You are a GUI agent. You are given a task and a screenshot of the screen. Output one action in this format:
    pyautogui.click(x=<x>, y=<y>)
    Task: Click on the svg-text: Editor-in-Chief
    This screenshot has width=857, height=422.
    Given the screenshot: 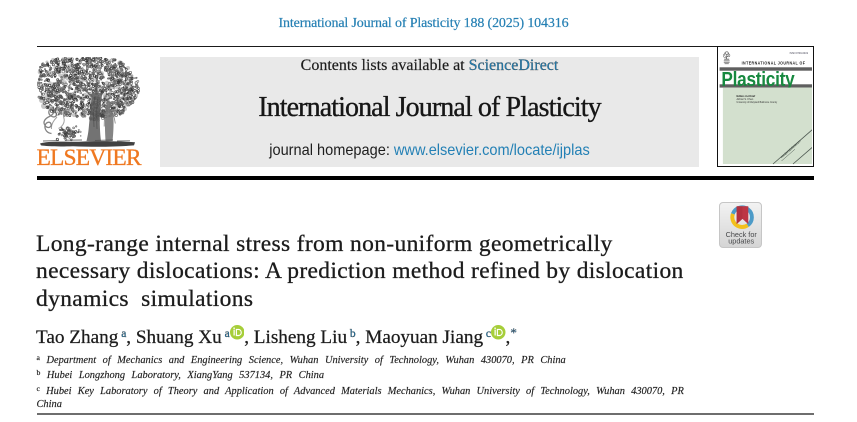 What is the action you would take?
    pyautogui.click(x=745, y=96)
    